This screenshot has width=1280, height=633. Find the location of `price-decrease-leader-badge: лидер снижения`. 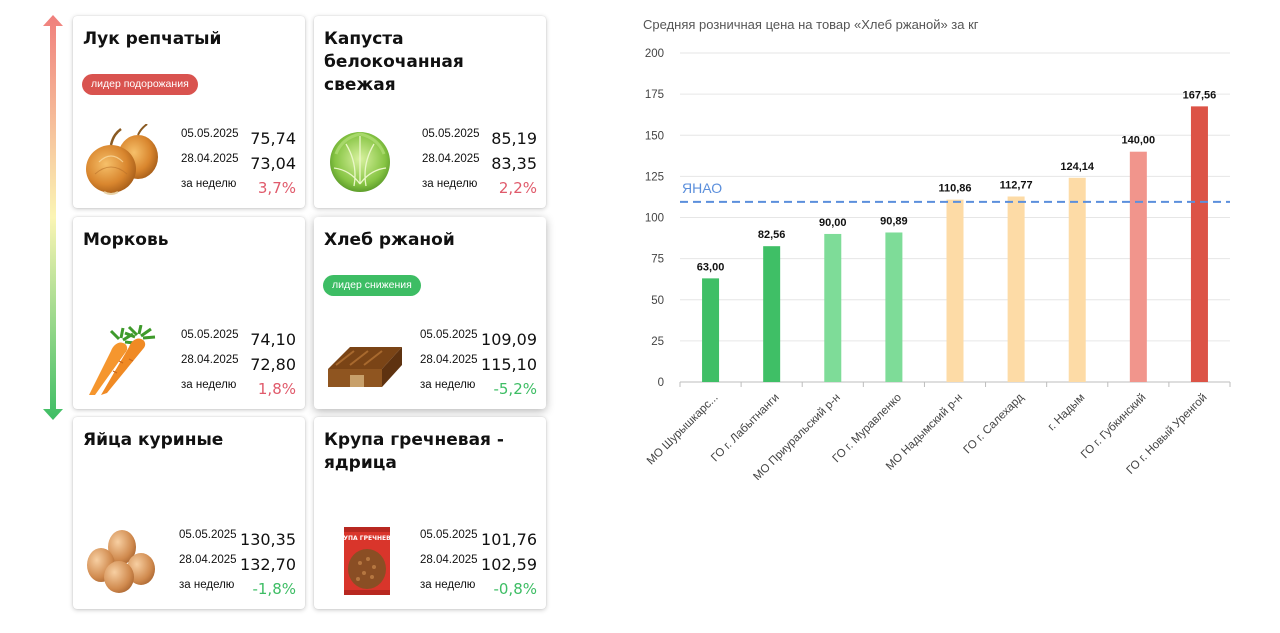

price-decrease-leader-badge: лидер снижения is located at coordinates (372, 285).